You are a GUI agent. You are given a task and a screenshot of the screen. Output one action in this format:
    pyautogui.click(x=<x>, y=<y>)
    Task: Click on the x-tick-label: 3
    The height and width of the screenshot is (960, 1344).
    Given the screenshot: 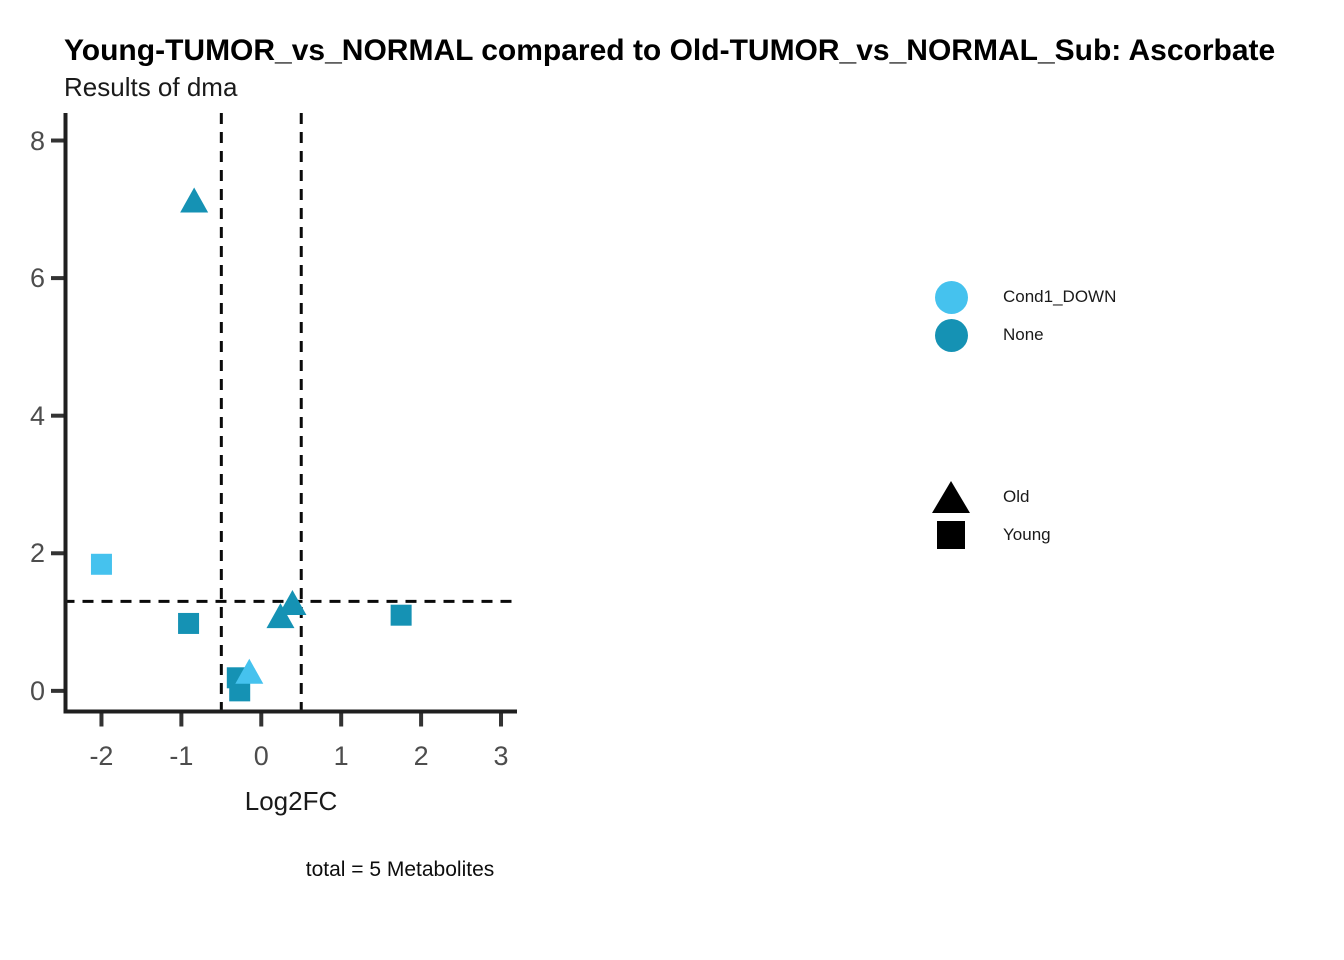 What is the action you would take?
    pyautogui.click(x=501, y=756)
    